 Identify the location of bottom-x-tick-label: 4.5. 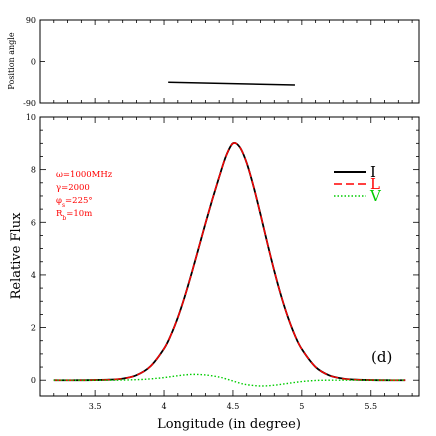
(233, 406).